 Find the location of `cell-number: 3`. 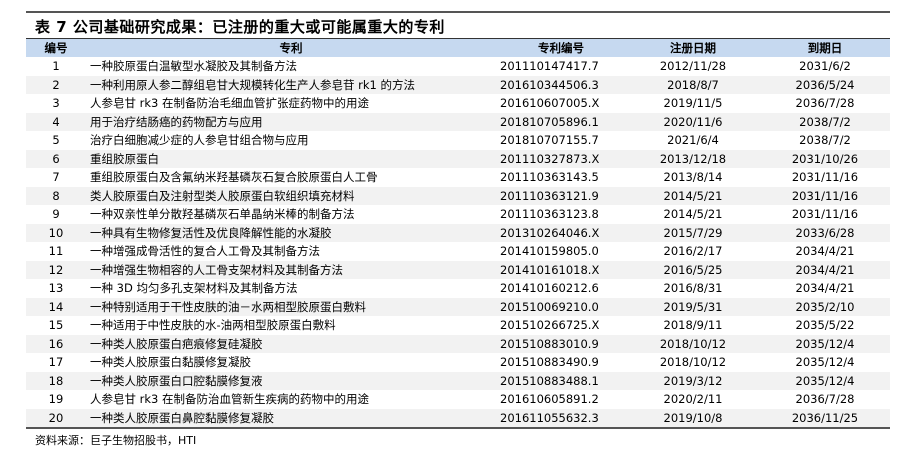

cell-number: 3 is located at coordinates (56, 103).